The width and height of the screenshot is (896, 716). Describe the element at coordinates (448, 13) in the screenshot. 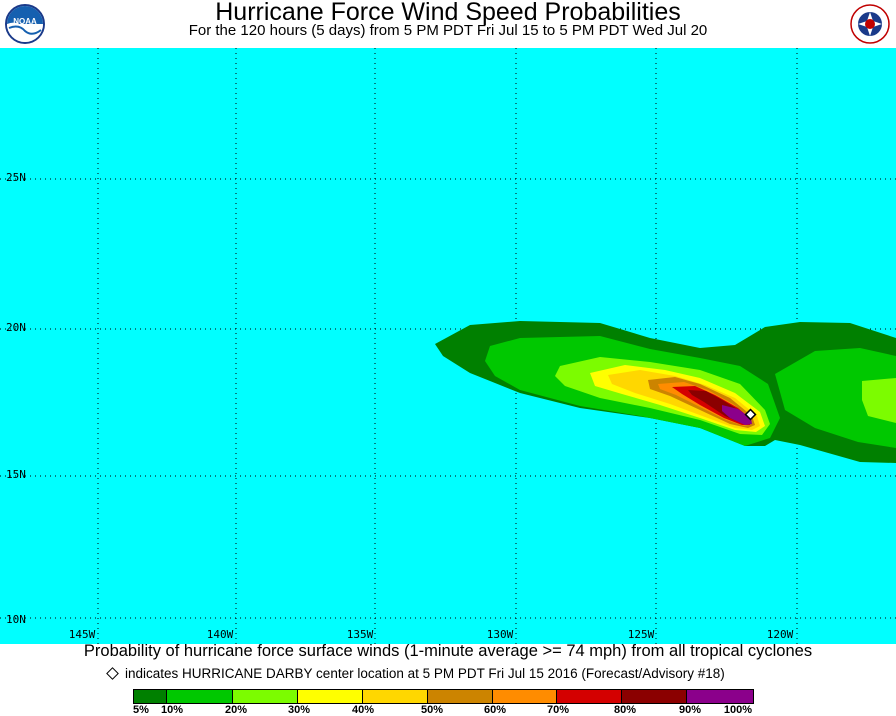

I see `page-title: Hurricane Force Wind Speed Probabilities` at that location.